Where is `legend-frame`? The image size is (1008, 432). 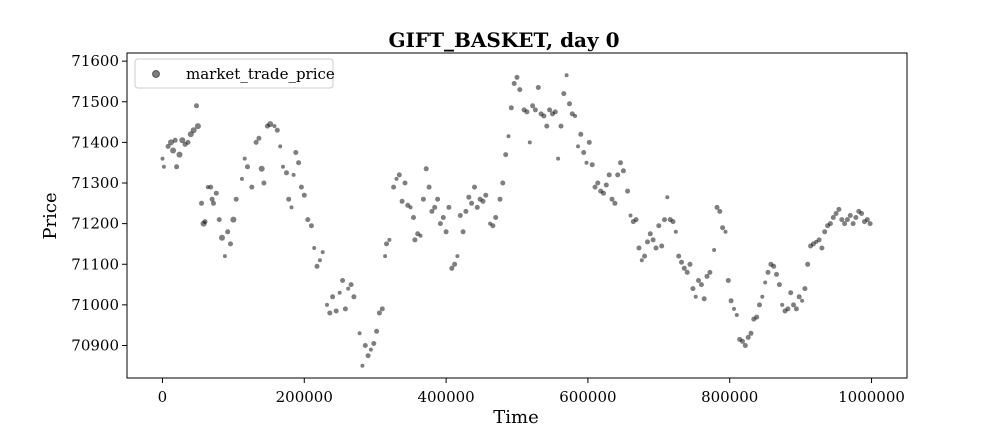 legend-frame is located at coordinates (234, 73).